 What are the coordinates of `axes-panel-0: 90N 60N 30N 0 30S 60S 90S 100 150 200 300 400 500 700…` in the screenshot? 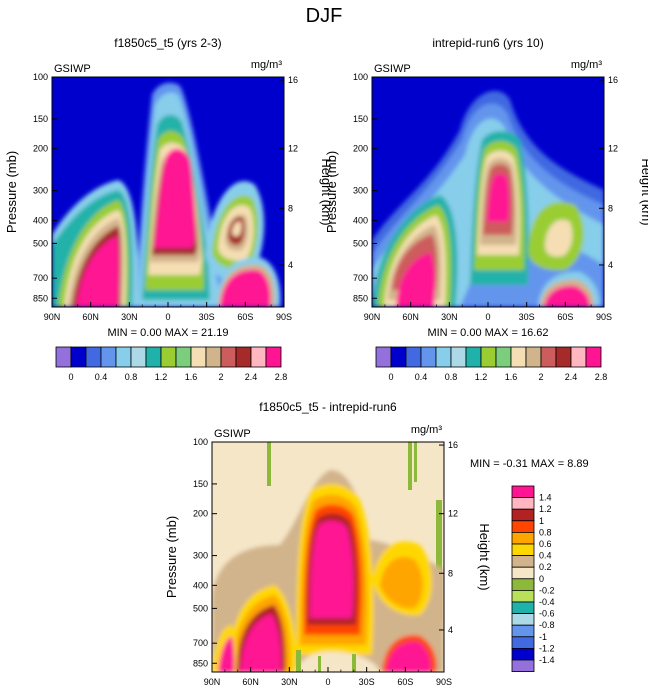 It's located at (165, 197).